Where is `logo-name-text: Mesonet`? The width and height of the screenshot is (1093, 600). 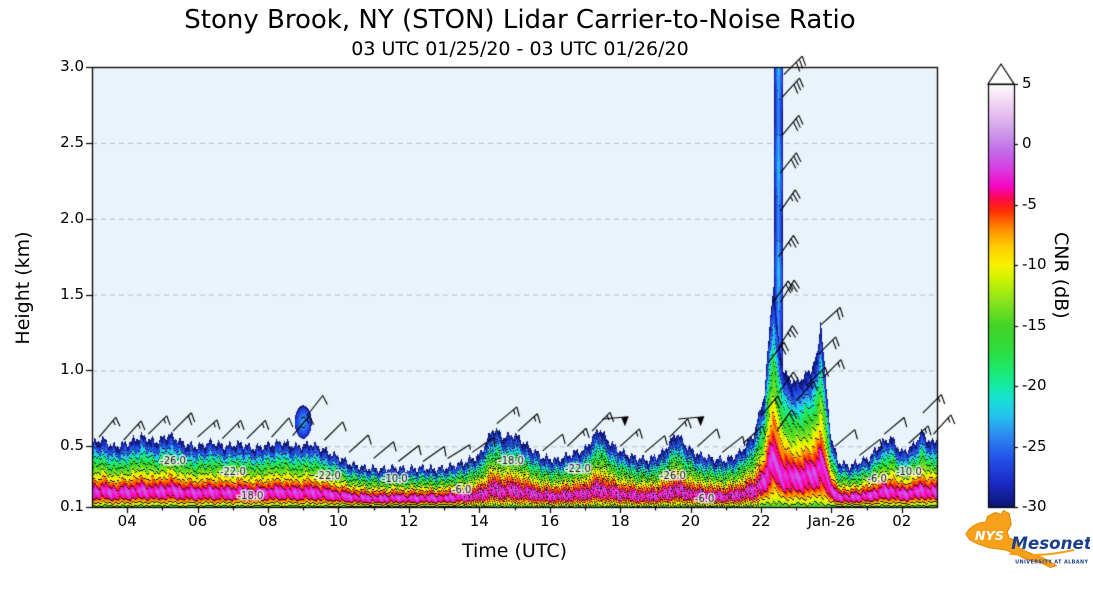 logo-name-text: Mesonet is located at coordinates (1050, 543).